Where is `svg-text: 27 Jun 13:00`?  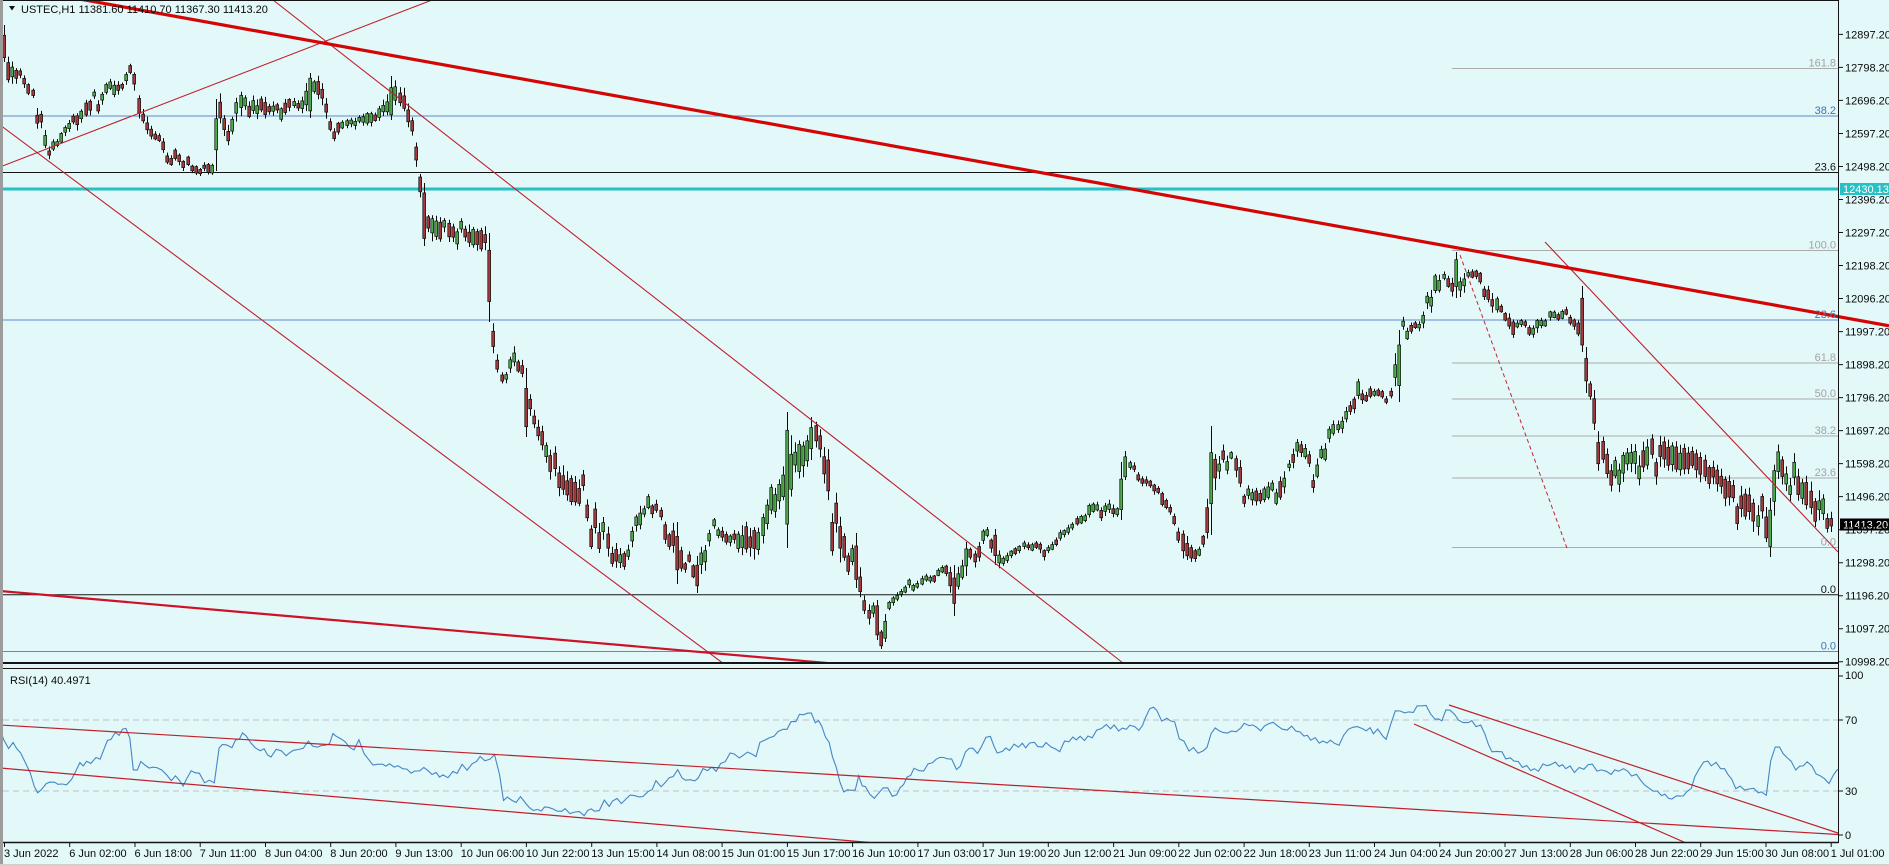 svg-text: 27 Jun 13:00 is located at coordinates (1537, 854).